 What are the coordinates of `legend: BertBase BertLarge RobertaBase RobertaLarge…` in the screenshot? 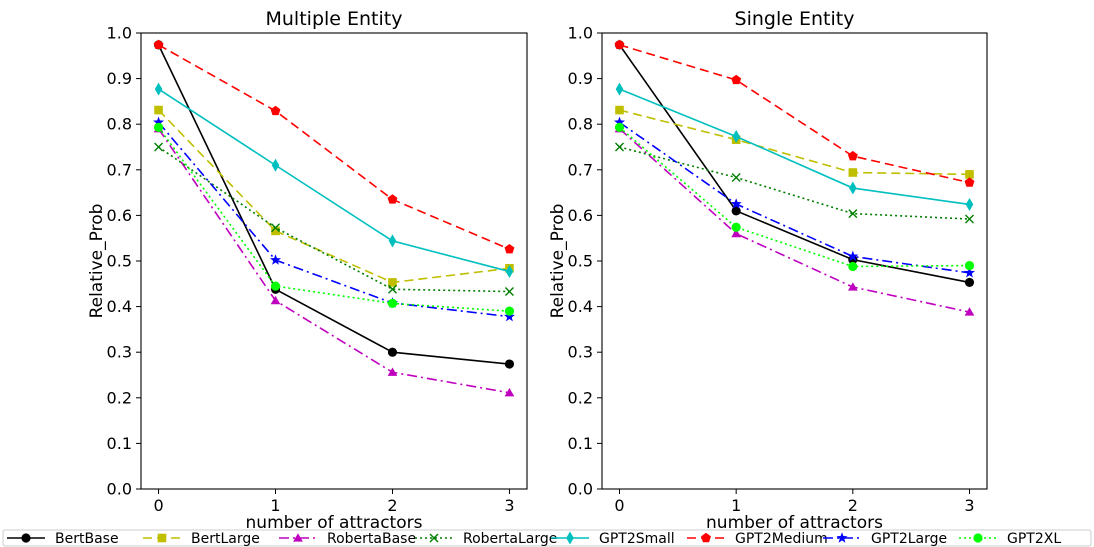 It's located at (547, 538).